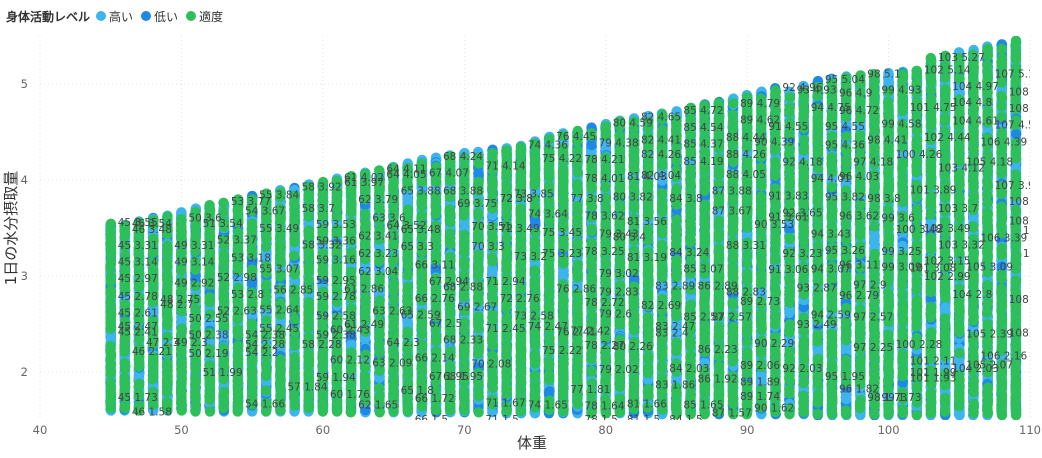 The height and width of the screenshot is (458, 1042). I want to click on legend: 身体活動レベル 高い 低い 適度, so click(118, 16).